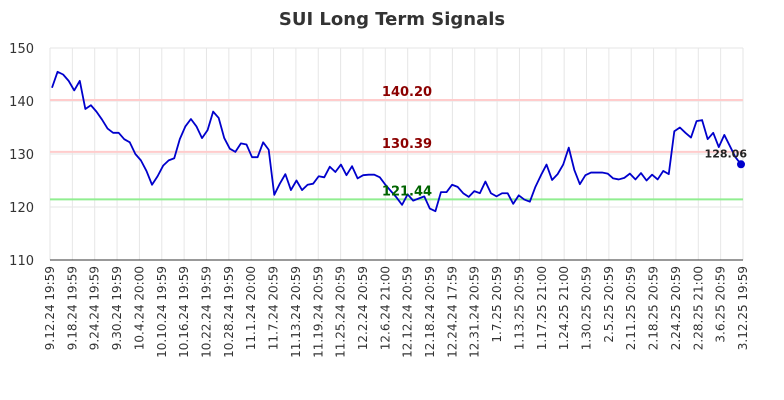  What do you see at coordinates (21, 261) in the screenshot?
I see `y-tick-label: 110` at bounding box center [21, 261].